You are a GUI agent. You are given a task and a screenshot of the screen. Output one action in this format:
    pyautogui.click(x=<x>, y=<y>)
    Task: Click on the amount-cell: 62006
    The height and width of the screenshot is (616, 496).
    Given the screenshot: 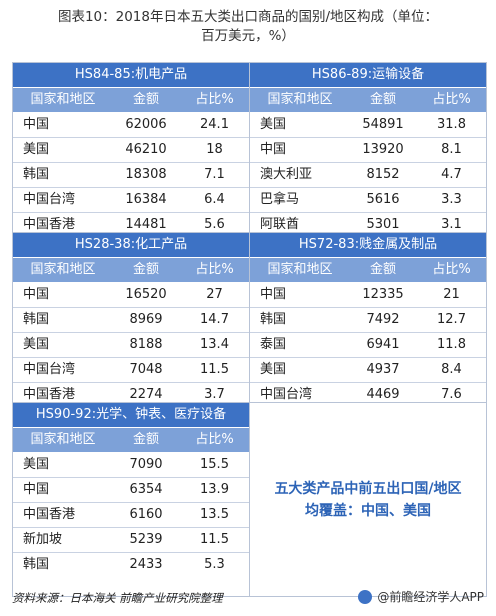 What is the action you would take?
    pyautogui.click(x=146, y=124)
    